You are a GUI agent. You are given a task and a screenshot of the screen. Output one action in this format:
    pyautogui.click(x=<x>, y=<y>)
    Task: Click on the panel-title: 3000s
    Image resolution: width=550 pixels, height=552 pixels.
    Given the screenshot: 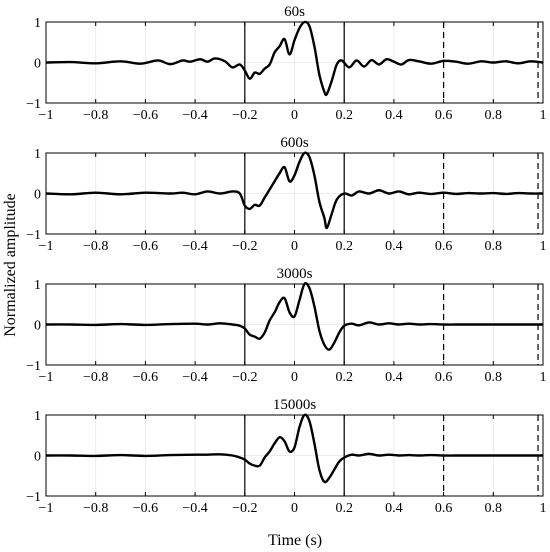 What is the action you would take?
    pyautogui.click(x=295, y=274)
    